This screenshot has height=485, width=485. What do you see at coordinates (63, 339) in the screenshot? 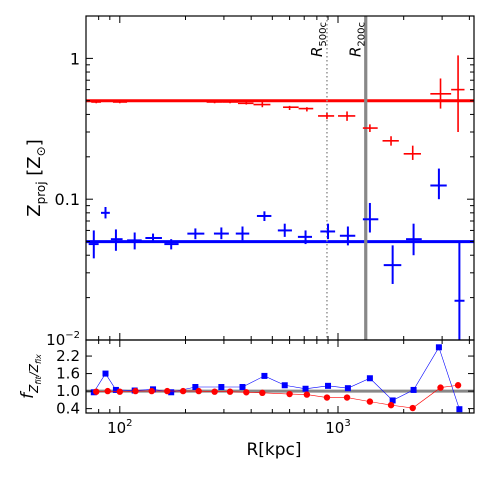
I see `ytick-label-0: 10−2` at bounding box center [63, 339].